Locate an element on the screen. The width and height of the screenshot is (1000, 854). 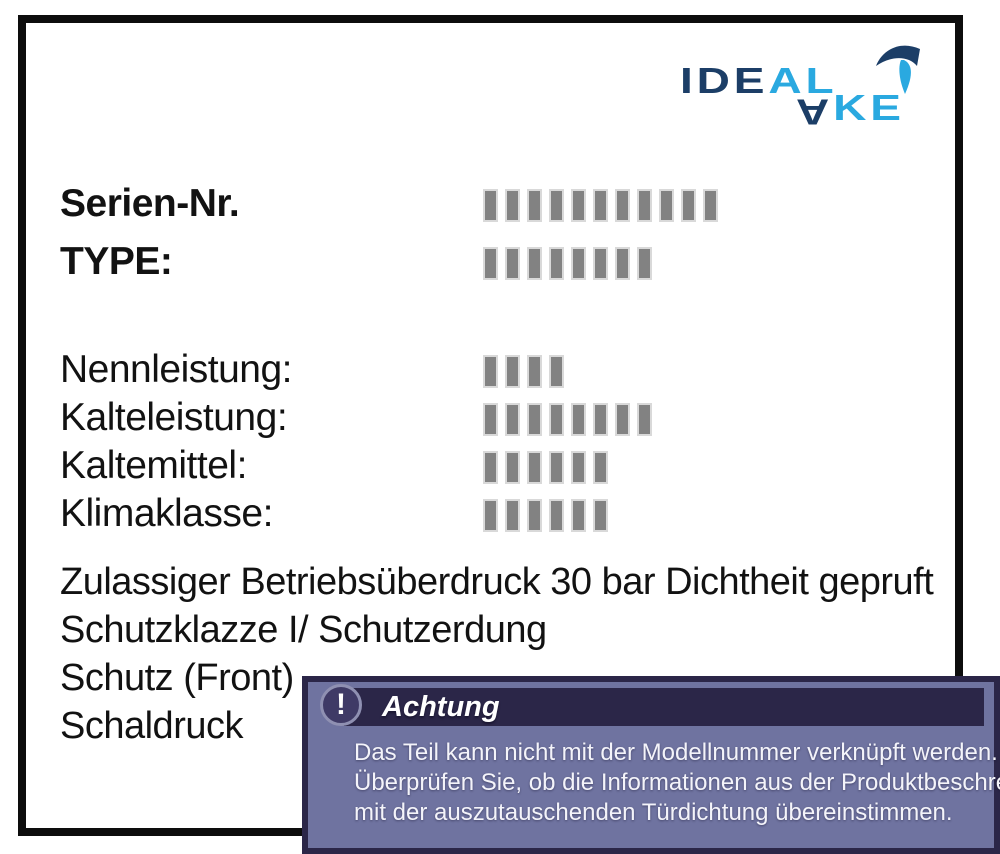
logo-bottom-flipped-a: A is located at coordinates (815, 112).